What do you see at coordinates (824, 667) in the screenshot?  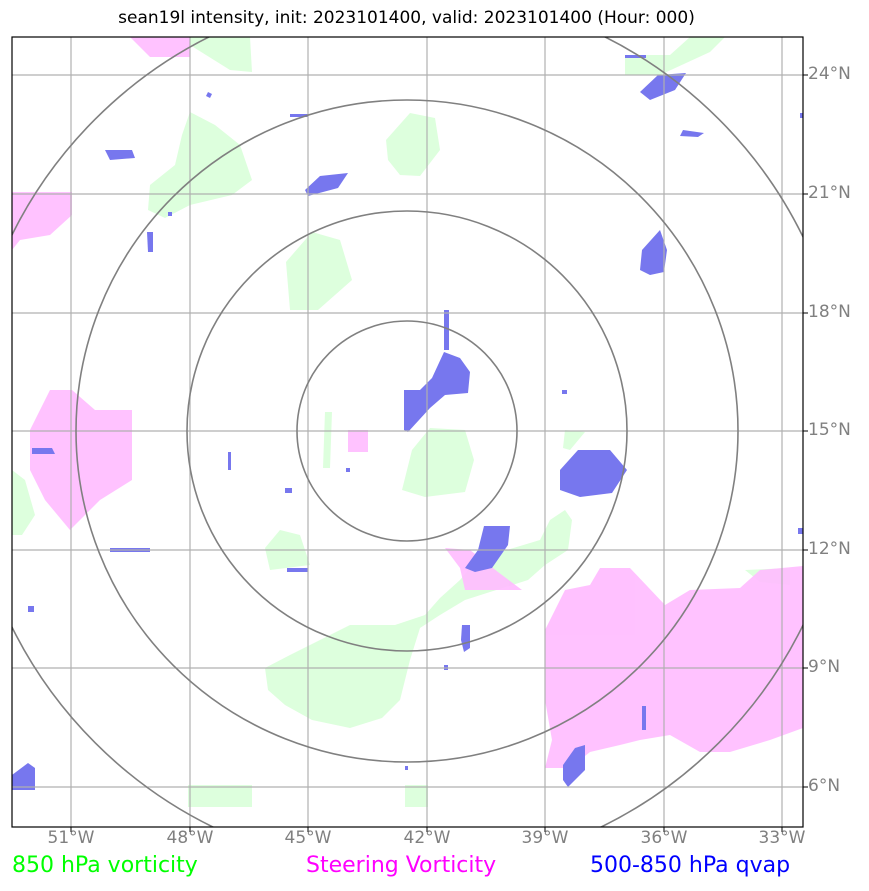 I see `lat-label: 9°N` at bounding box center [824, 667].